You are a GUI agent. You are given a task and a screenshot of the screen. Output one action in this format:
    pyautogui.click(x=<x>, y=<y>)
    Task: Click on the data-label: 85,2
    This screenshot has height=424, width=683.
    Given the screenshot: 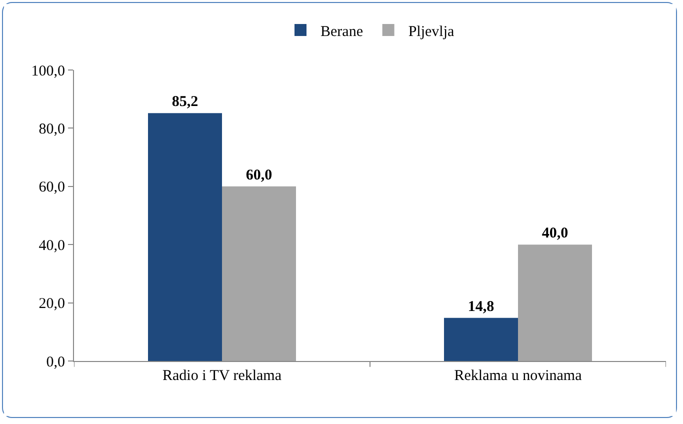 What is the action you would take?
    pyautogui.click(x=185, y=102)
    